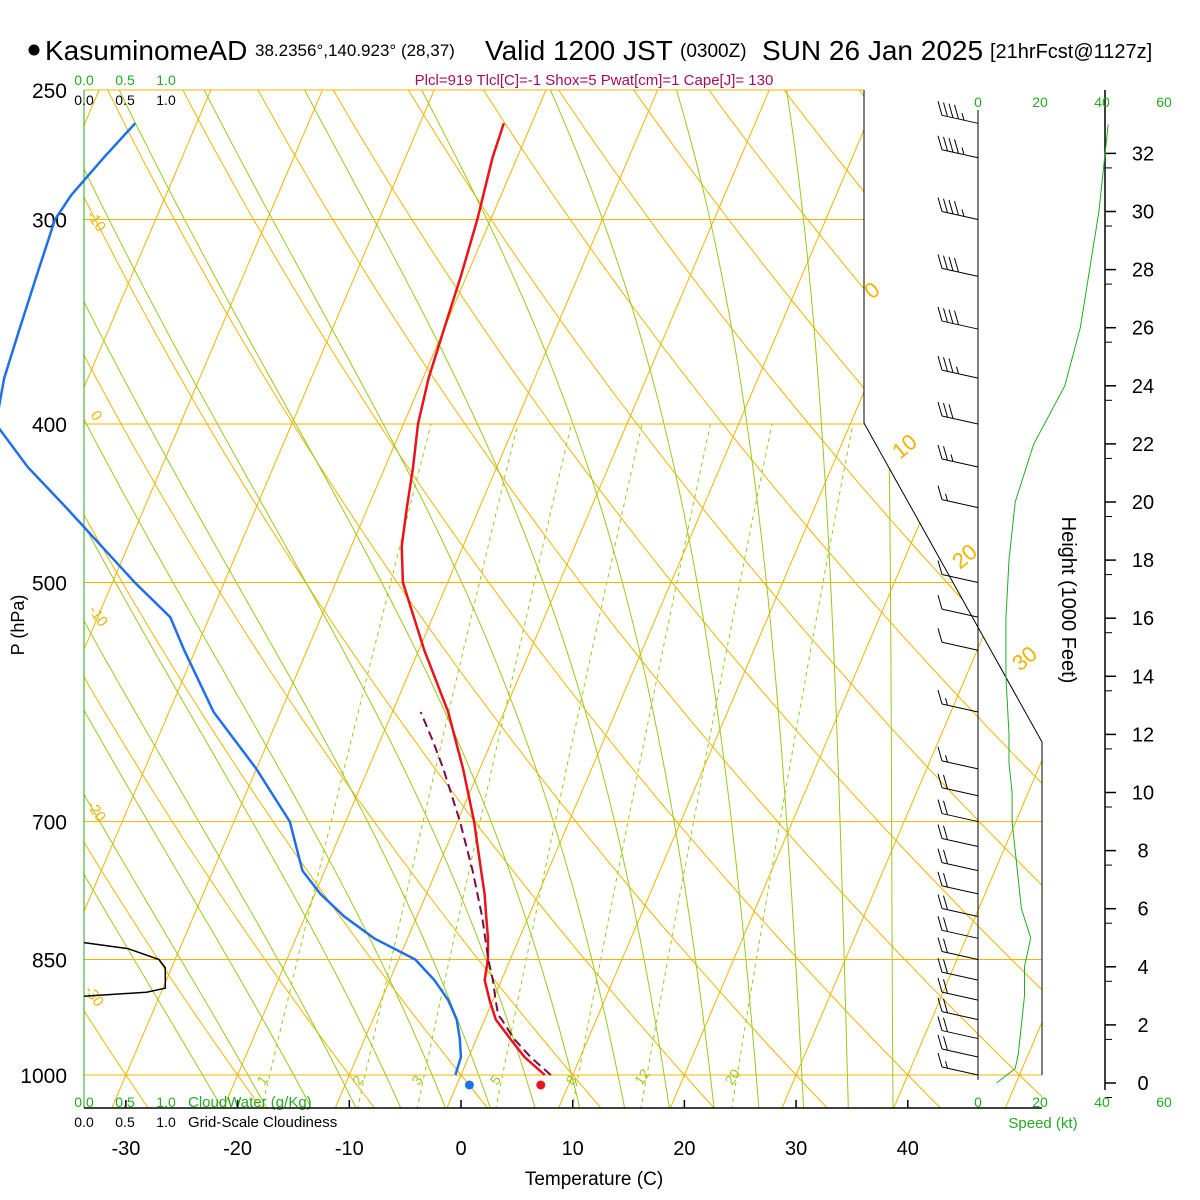 The width and height of the screenshot is (1200, 1200). I want to click on dry-adiabat-label: 10, so click(904, 446).